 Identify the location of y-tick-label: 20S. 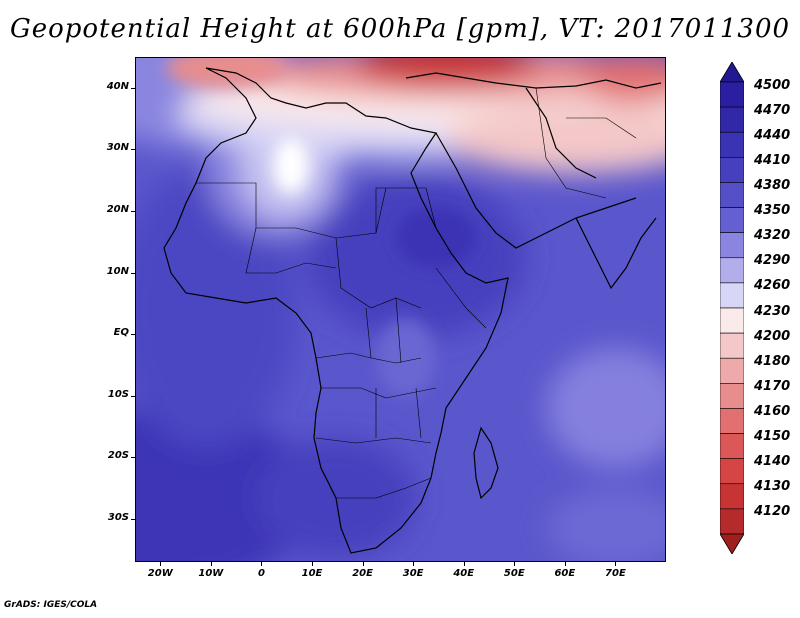
(118, 456).